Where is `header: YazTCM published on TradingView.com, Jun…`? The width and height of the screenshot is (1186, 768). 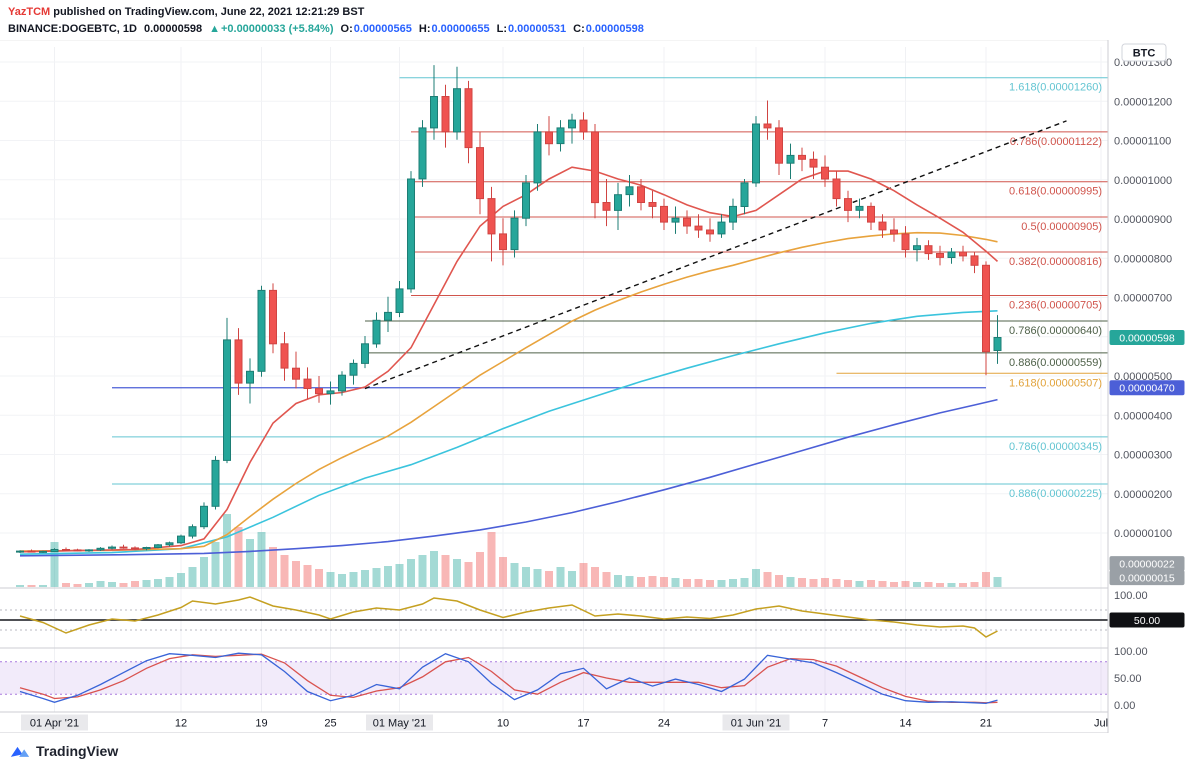
header: YazTCM published on TradingView.com, Jun… is located at coordinates (593, 20).